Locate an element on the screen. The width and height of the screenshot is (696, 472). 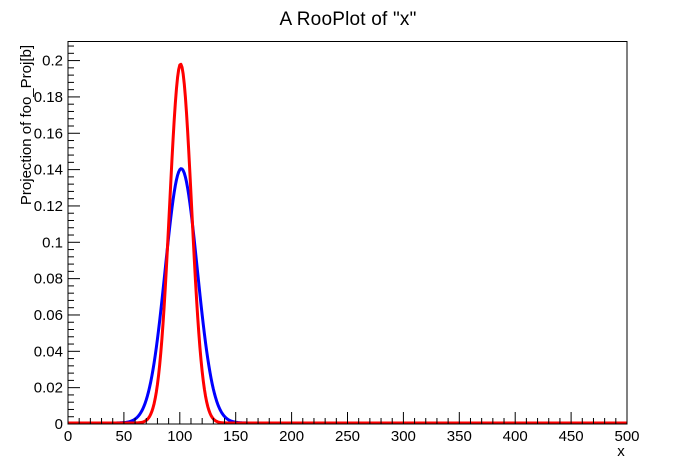
x-axis-title: x is located at coordinates (621, 451).